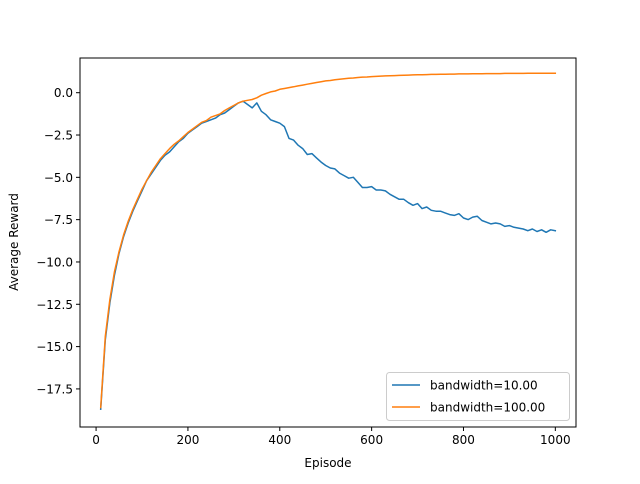 This screenshot has width=640, height=484. Describe the element at coordinates (487, 408) in the screenshot. I see `legend-label-bandwidth-100: bandwidth=100.00` at that location.